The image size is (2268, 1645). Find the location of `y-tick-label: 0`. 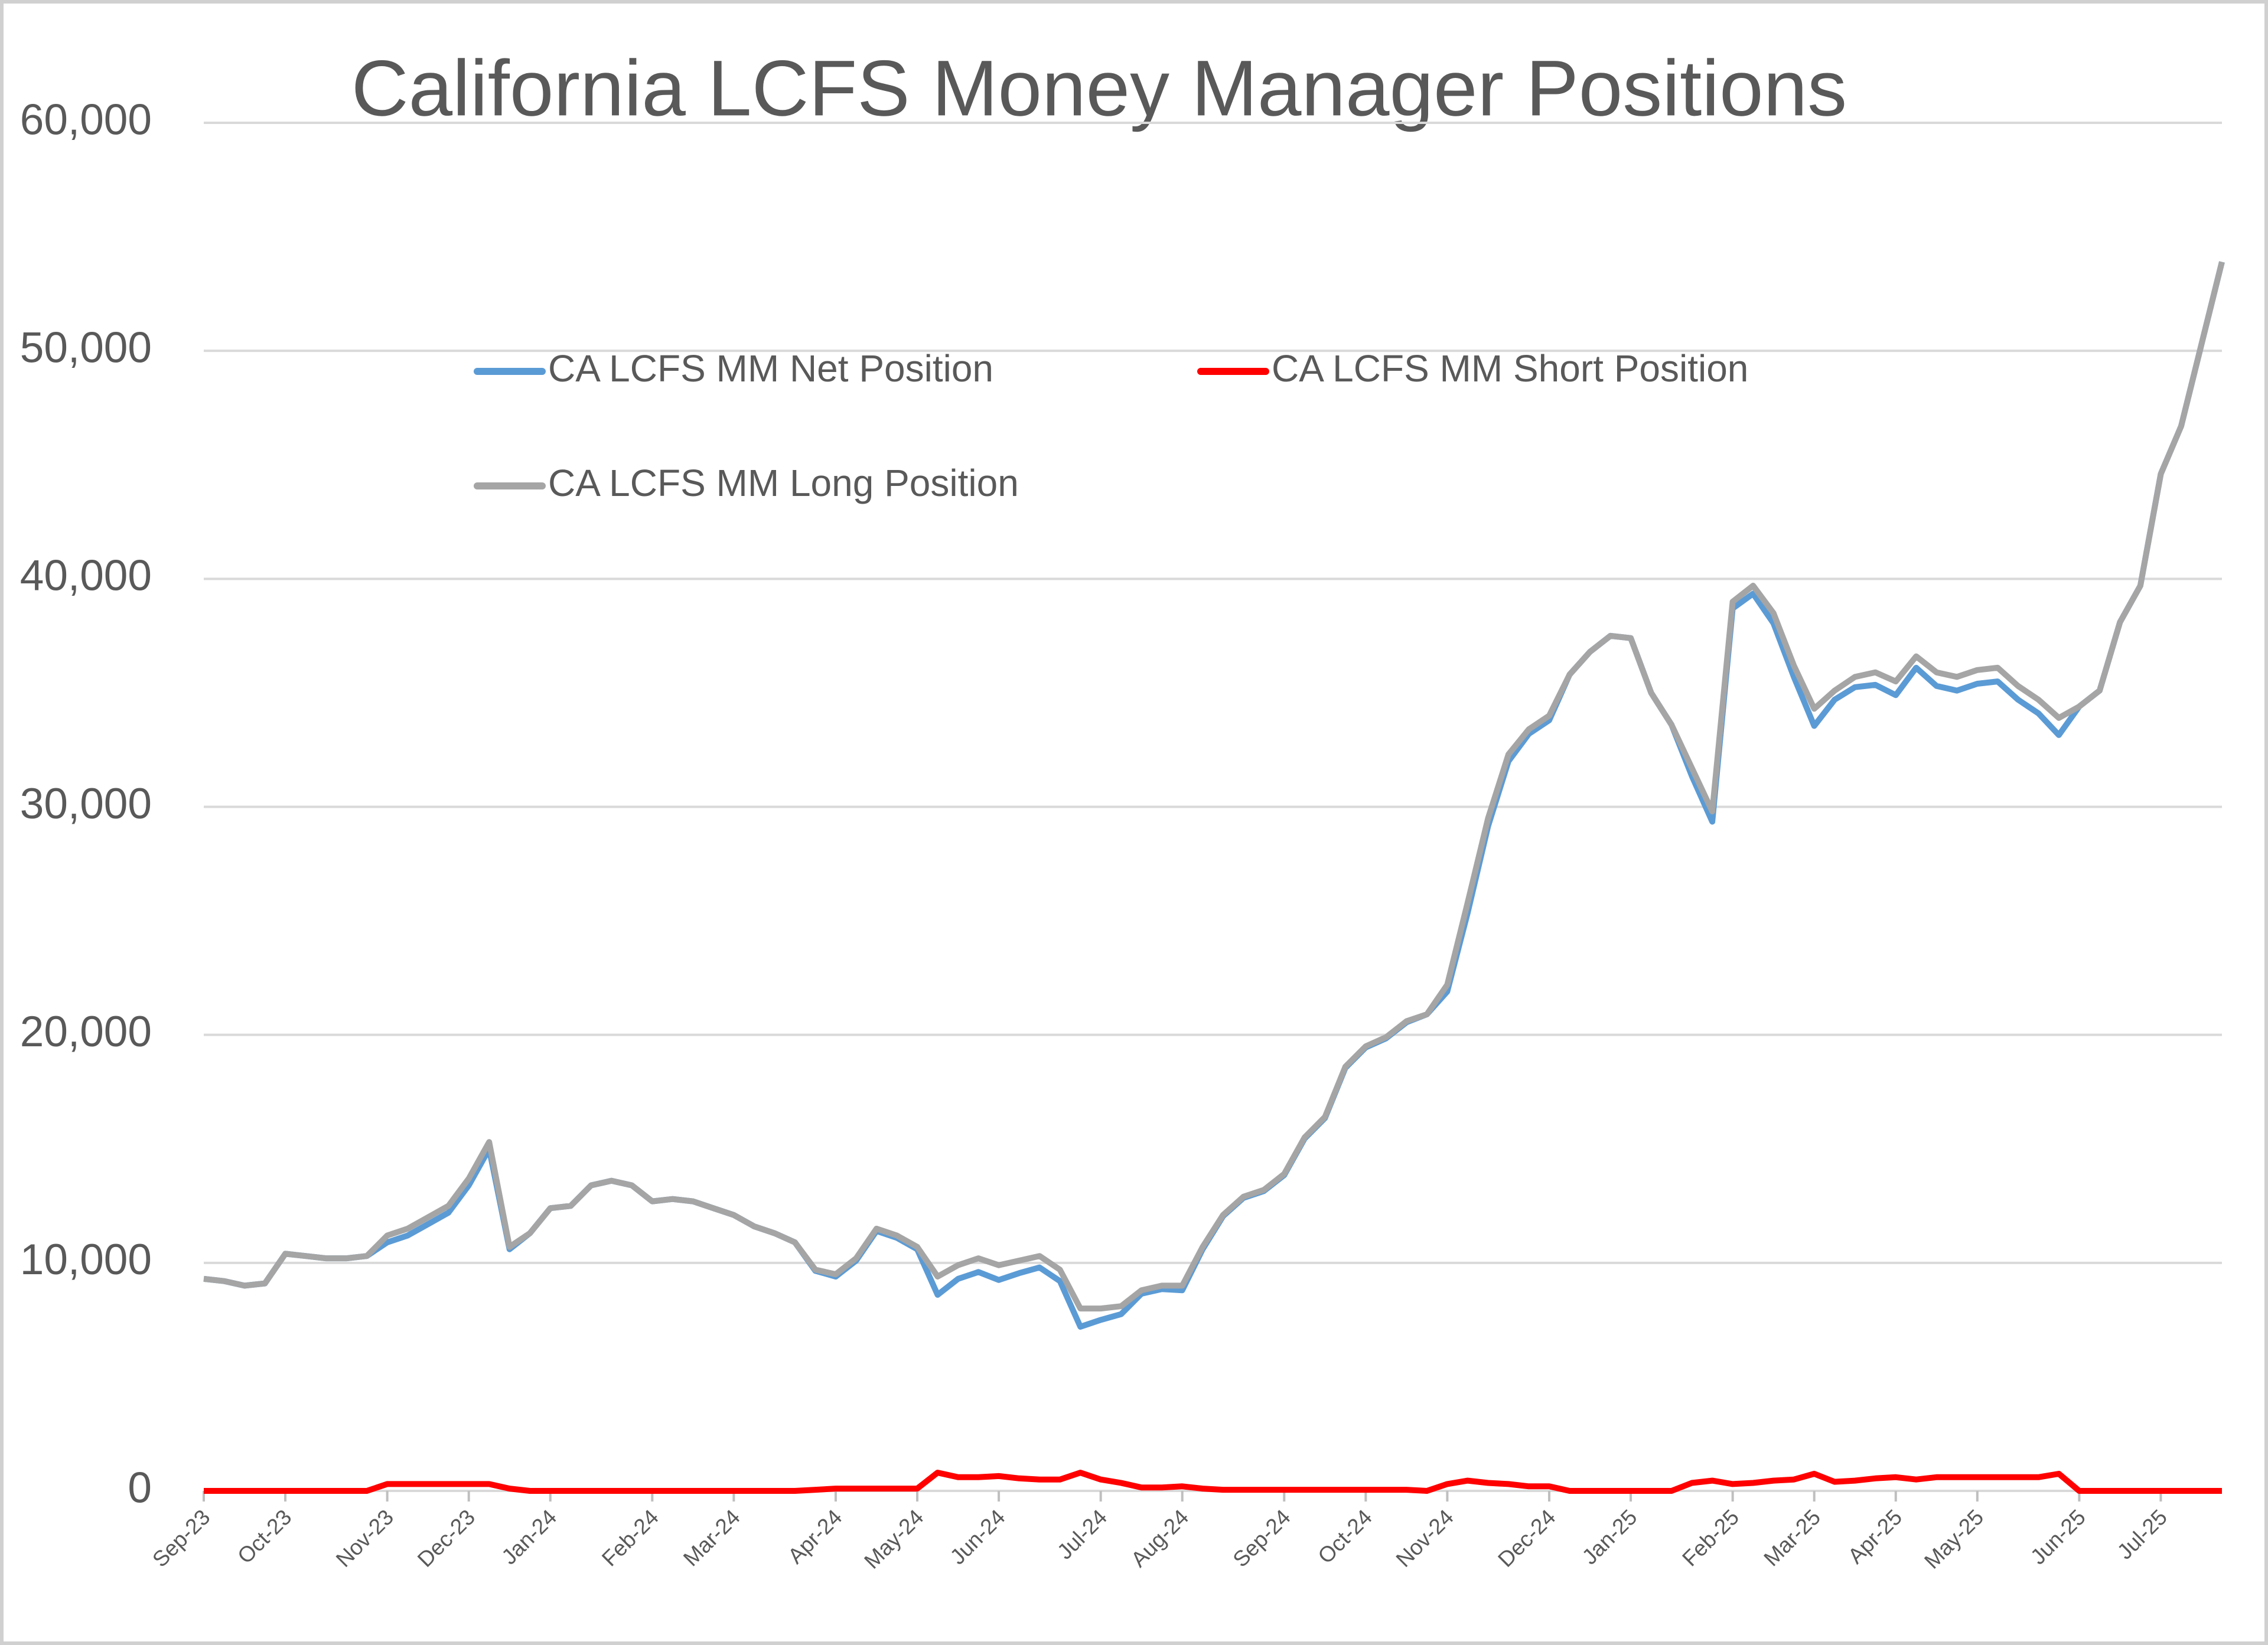

y-tick-label: 0 is located at coordinates (140, 1488).